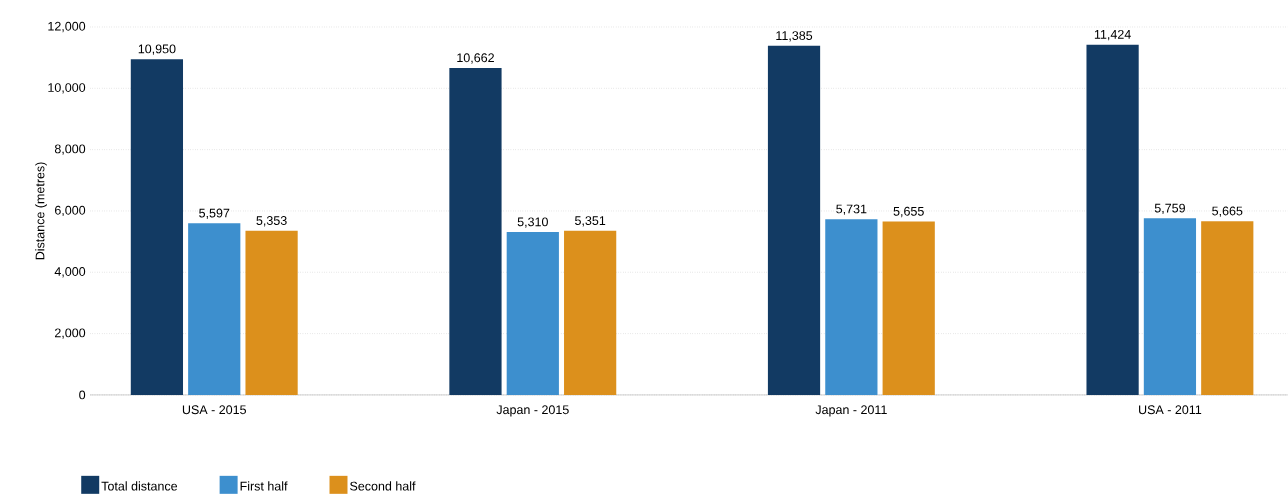 The image size is (1288, 496). Describe the element at coordinates (264, 486) in the screenshot. I see `legend-label: First half` at that location.